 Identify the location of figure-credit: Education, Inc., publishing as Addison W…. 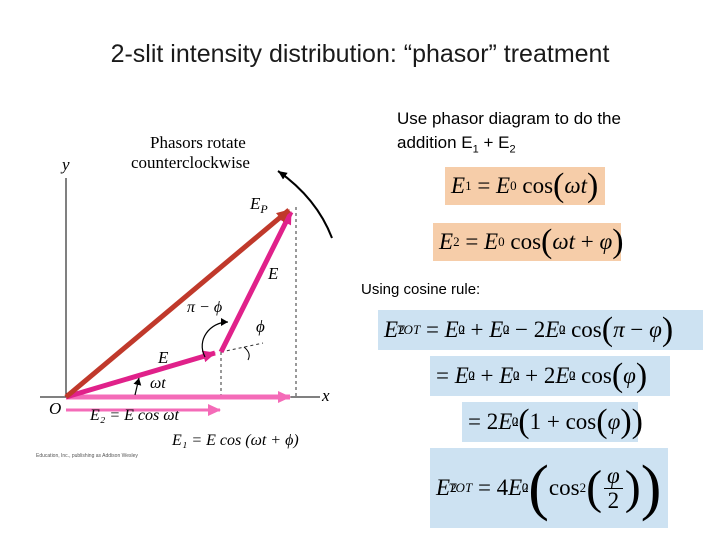
(87, 456).